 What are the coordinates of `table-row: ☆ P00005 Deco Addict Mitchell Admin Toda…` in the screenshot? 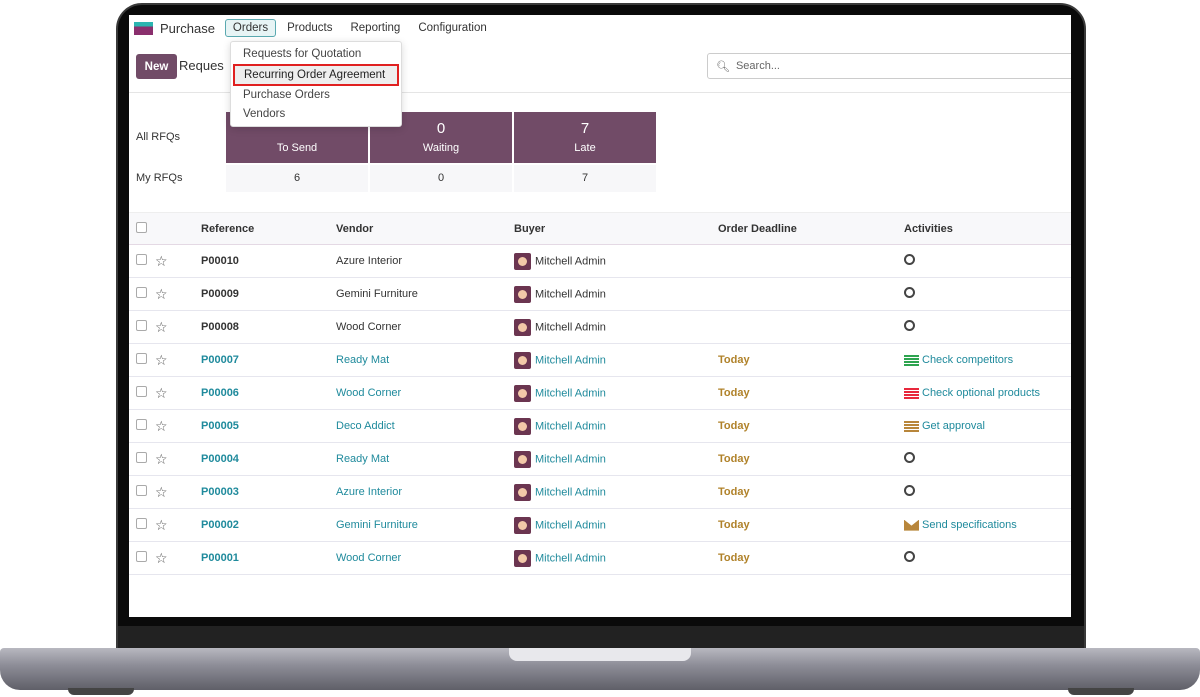 It's located at (600, 426).